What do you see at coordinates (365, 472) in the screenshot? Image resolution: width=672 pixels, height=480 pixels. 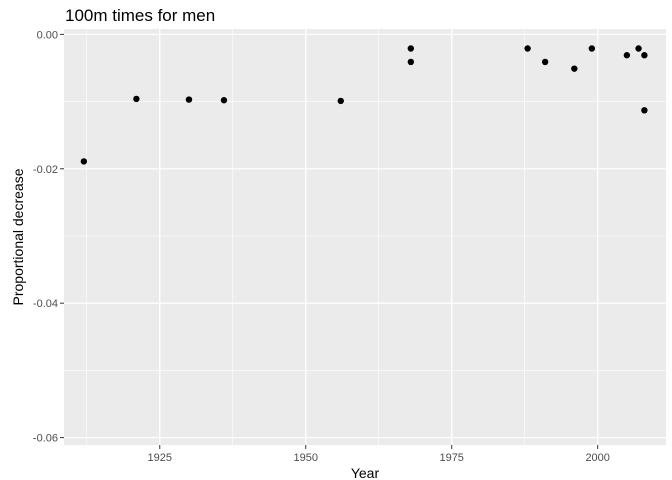 I see `x-axis-title: Year` at bounding box center [365, 472].